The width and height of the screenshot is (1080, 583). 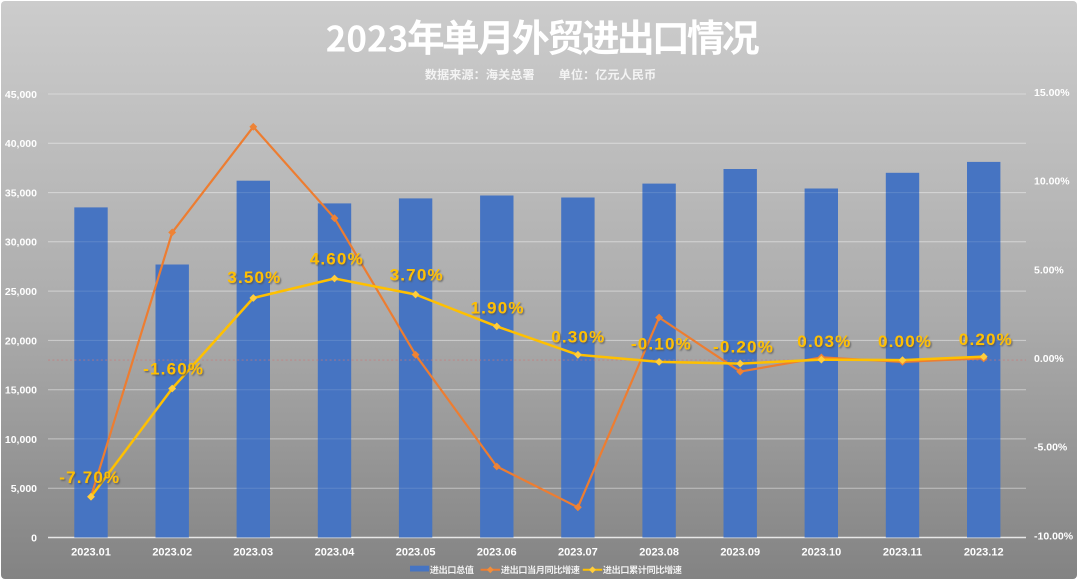 I want to click on svg-text: 0.20%, so click(x=986, y=339).